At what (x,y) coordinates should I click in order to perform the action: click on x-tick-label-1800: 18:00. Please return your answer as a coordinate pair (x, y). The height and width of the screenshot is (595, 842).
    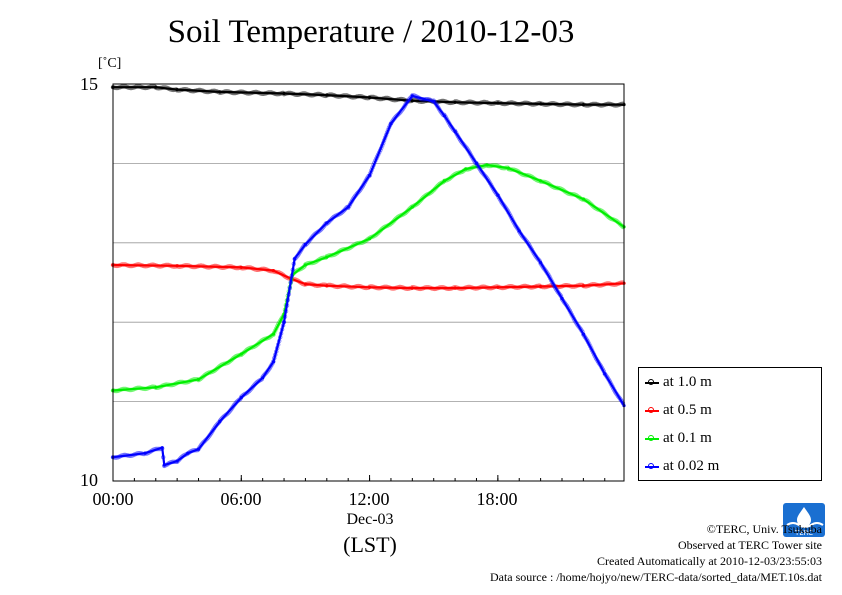
    Looking at the image, I should click on (497, 499).